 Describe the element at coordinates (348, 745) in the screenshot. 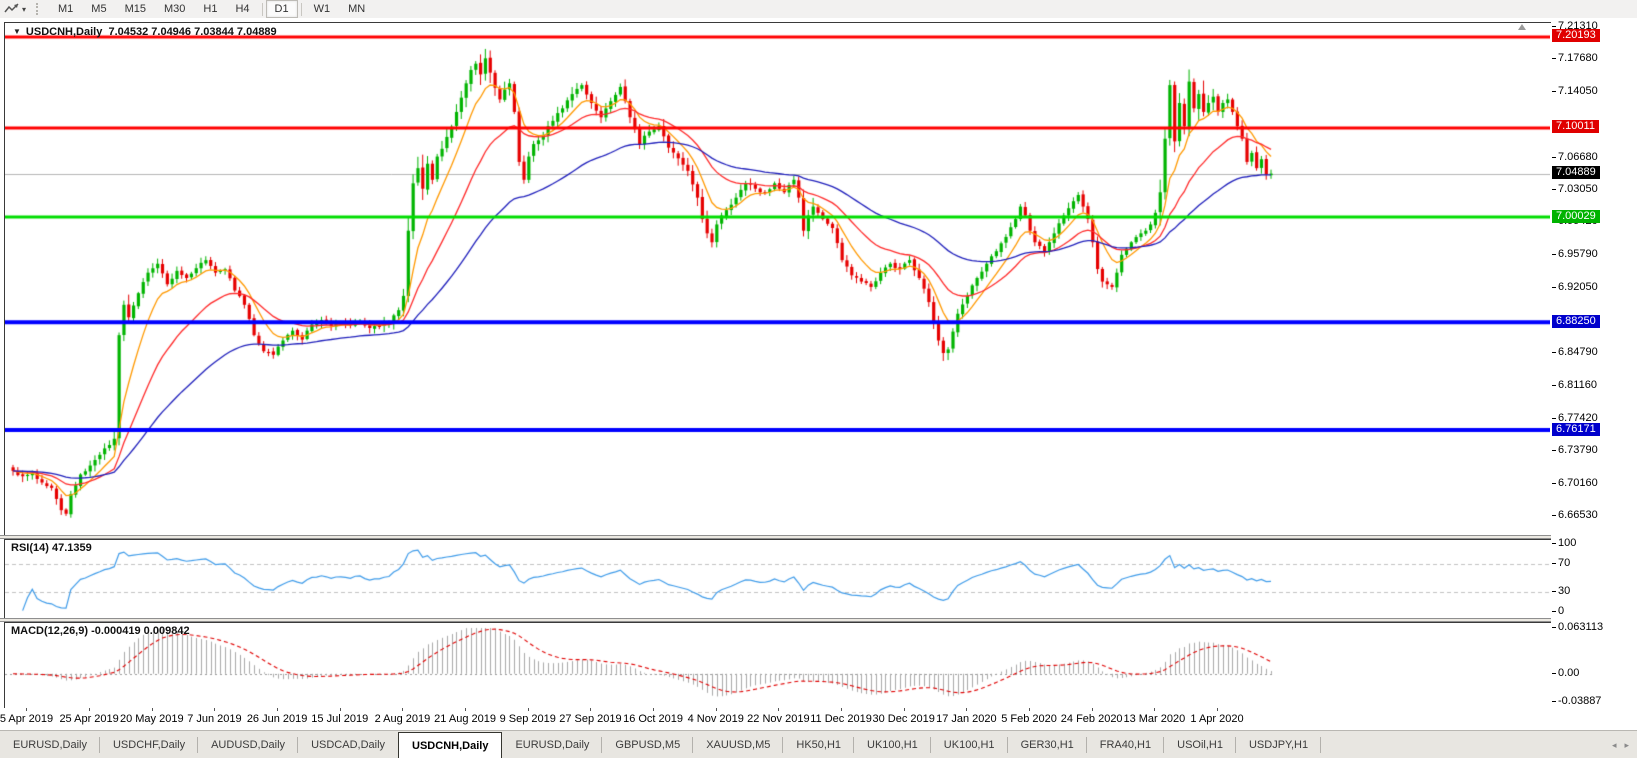

I see `tab-usdcad-daily-3: USDCAD,Daily` at that location.